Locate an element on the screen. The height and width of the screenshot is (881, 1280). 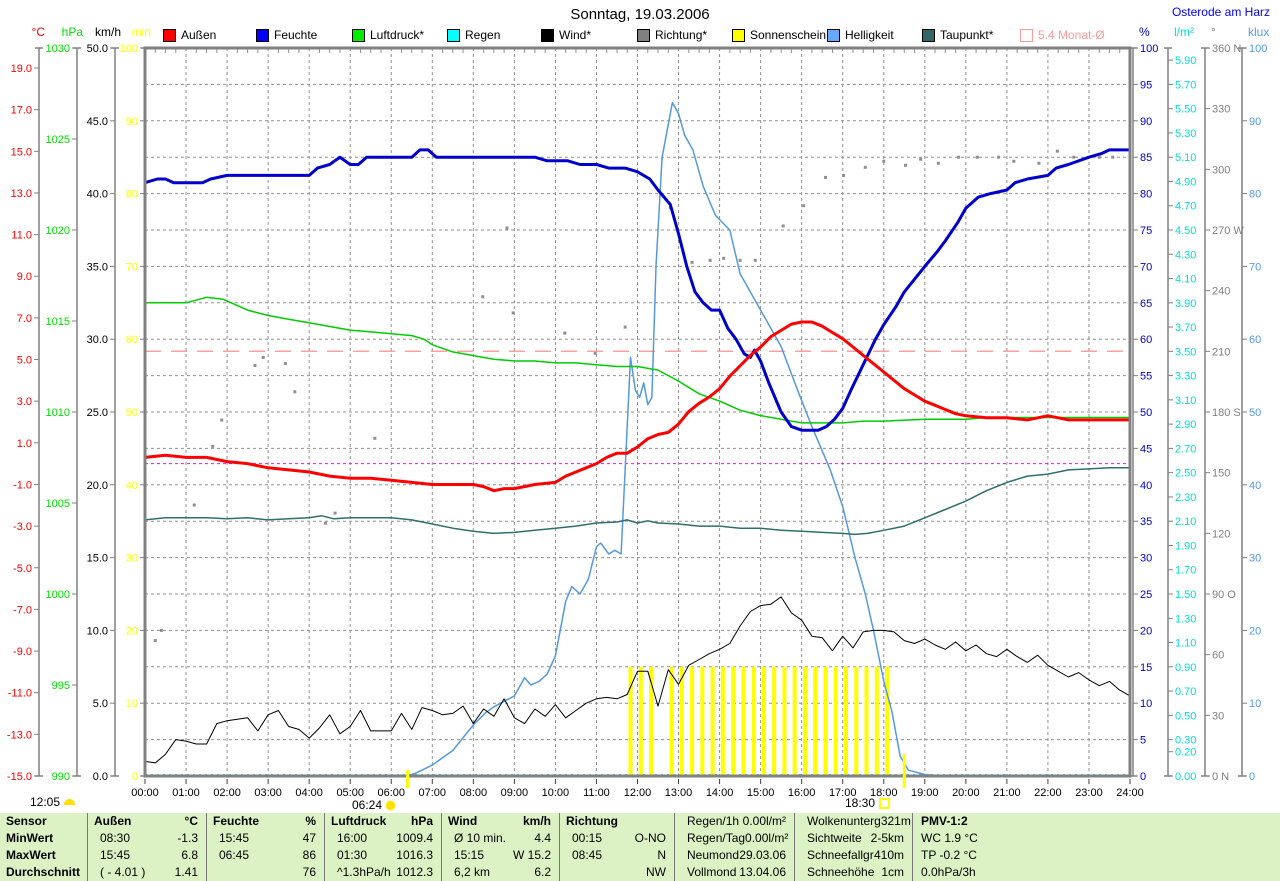
table-row: Wolkenunterg 321m is located at coordinates (853, 821).